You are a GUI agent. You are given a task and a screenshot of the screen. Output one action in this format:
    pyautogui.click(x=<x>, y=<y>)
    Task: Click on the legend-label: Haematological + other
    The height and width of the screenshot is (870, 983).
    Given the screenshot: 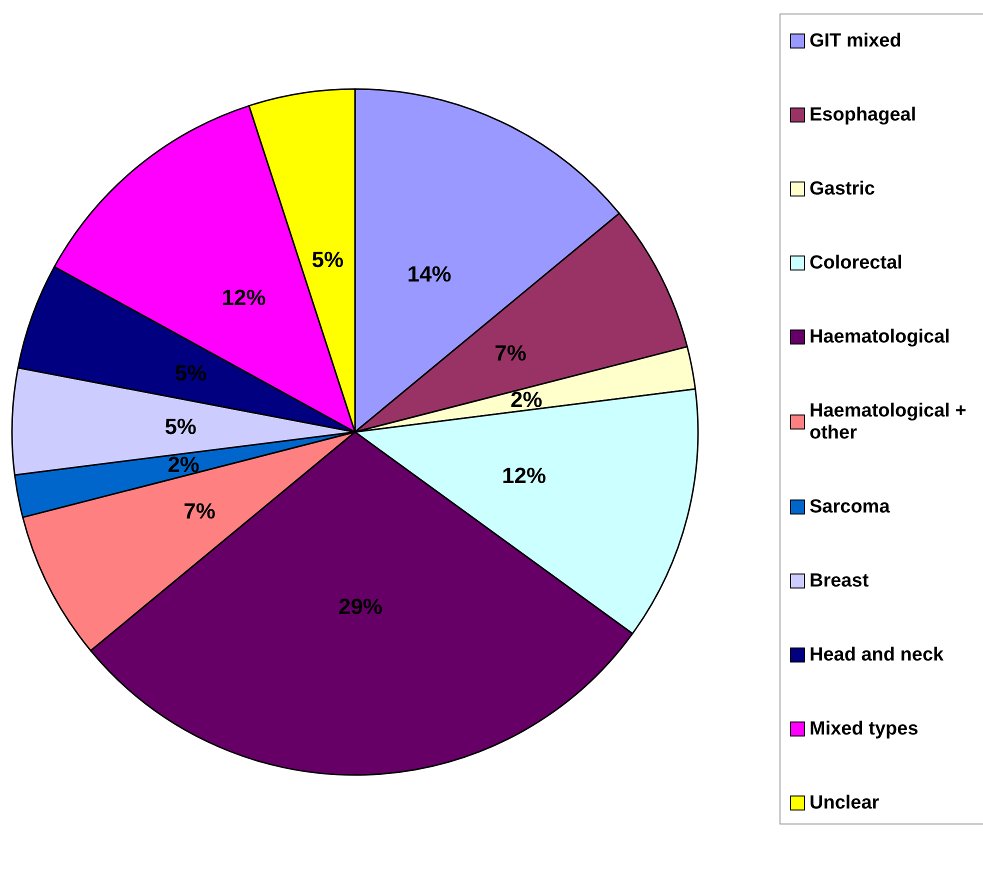 What is the action you would take?
    pyautogui.click(x=891, y=422)
    